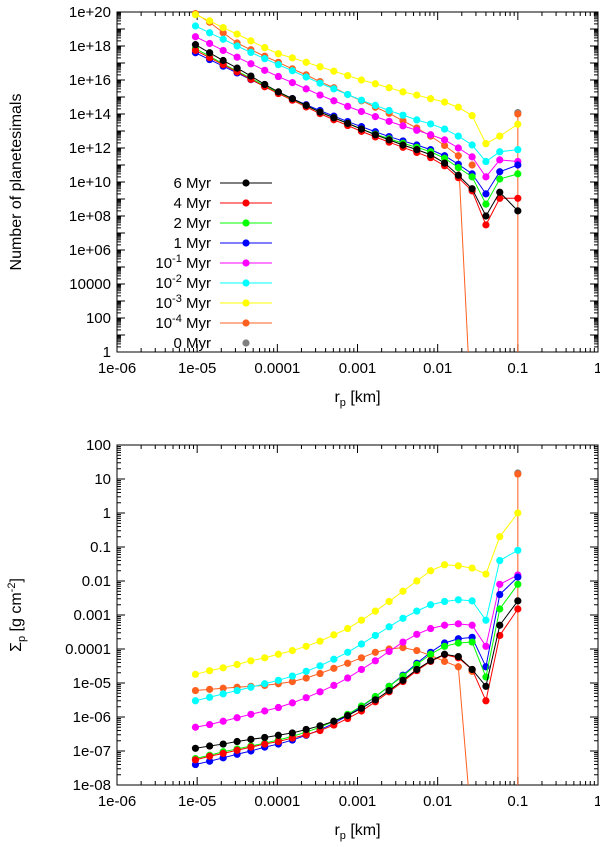  What do you see at coordinates (100, 547) in the screenshot?
I see `chart-2-y-tick-label: 0.1` at bounding box center [100, 547].